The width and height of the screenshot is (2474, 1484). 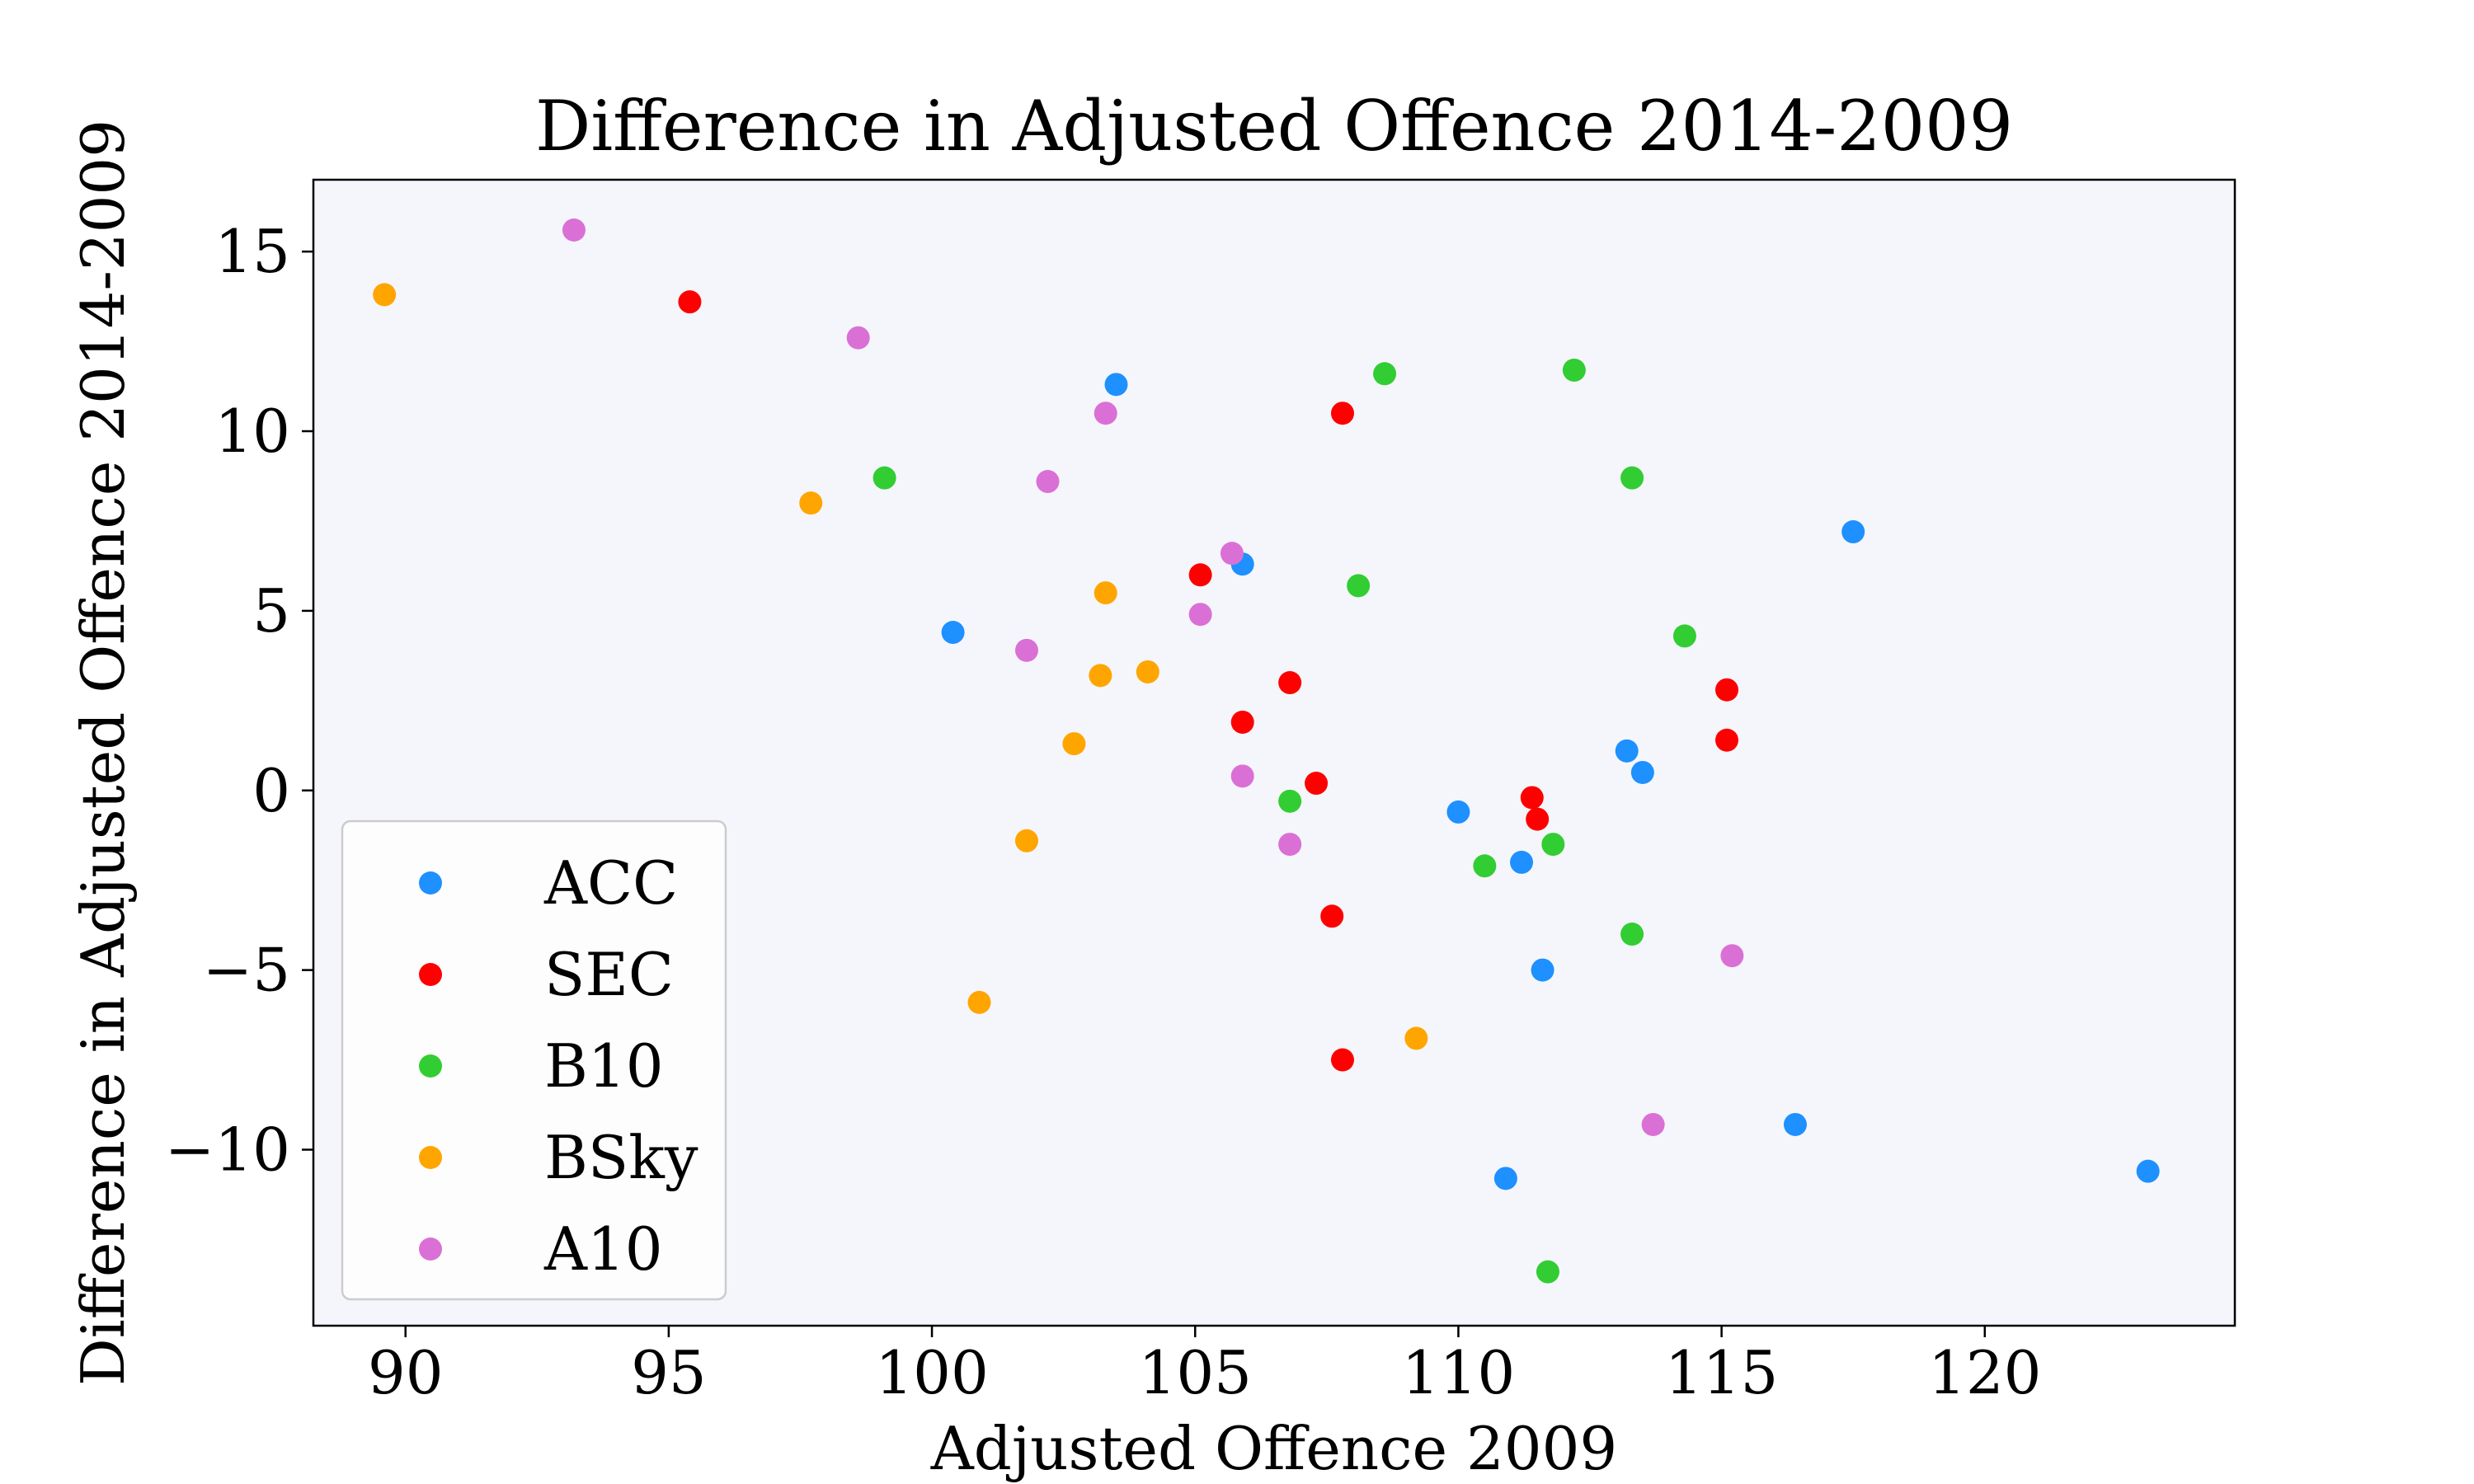 I want to click on legend-box, so click(x=534, y=1060).